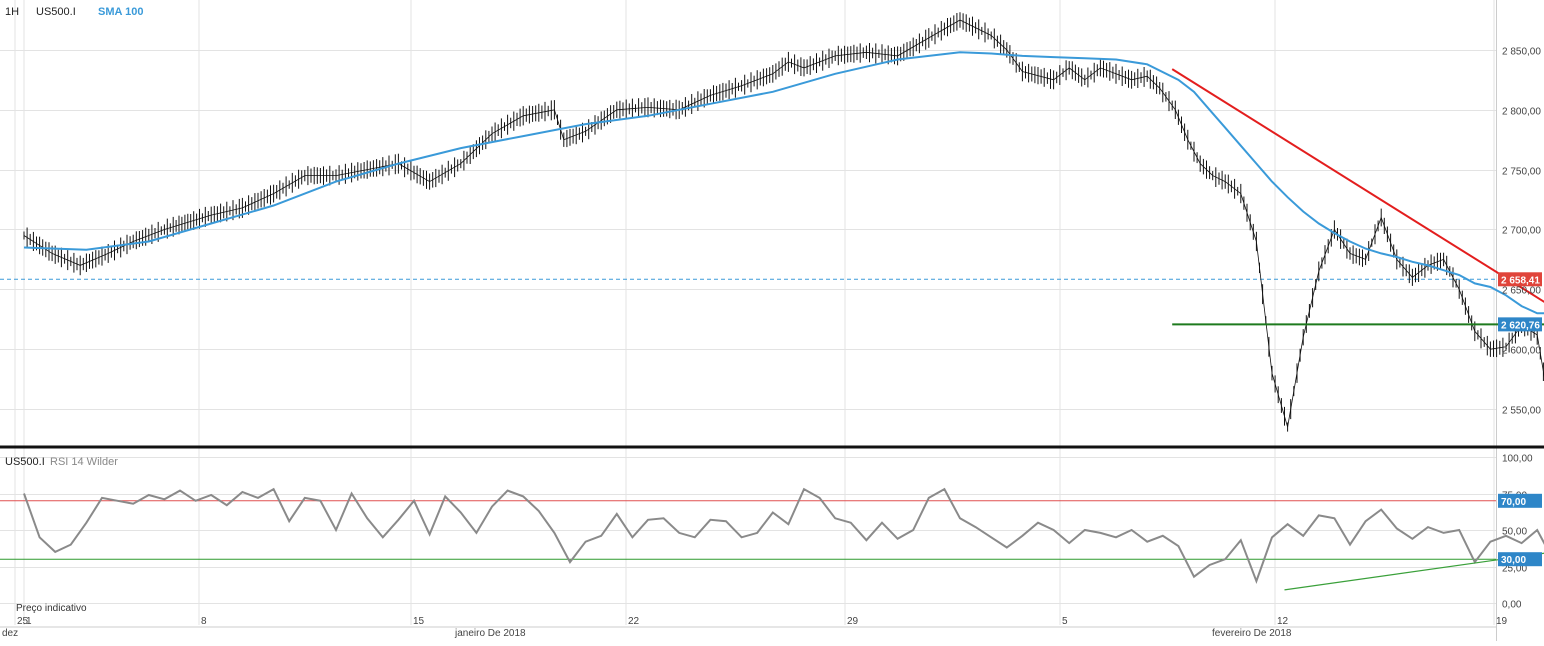 This screenshot has width=1544, height=646. Describe the element at coordinates (634, 621) in the screenshot. I see `x-tick-label: 22` at that location.